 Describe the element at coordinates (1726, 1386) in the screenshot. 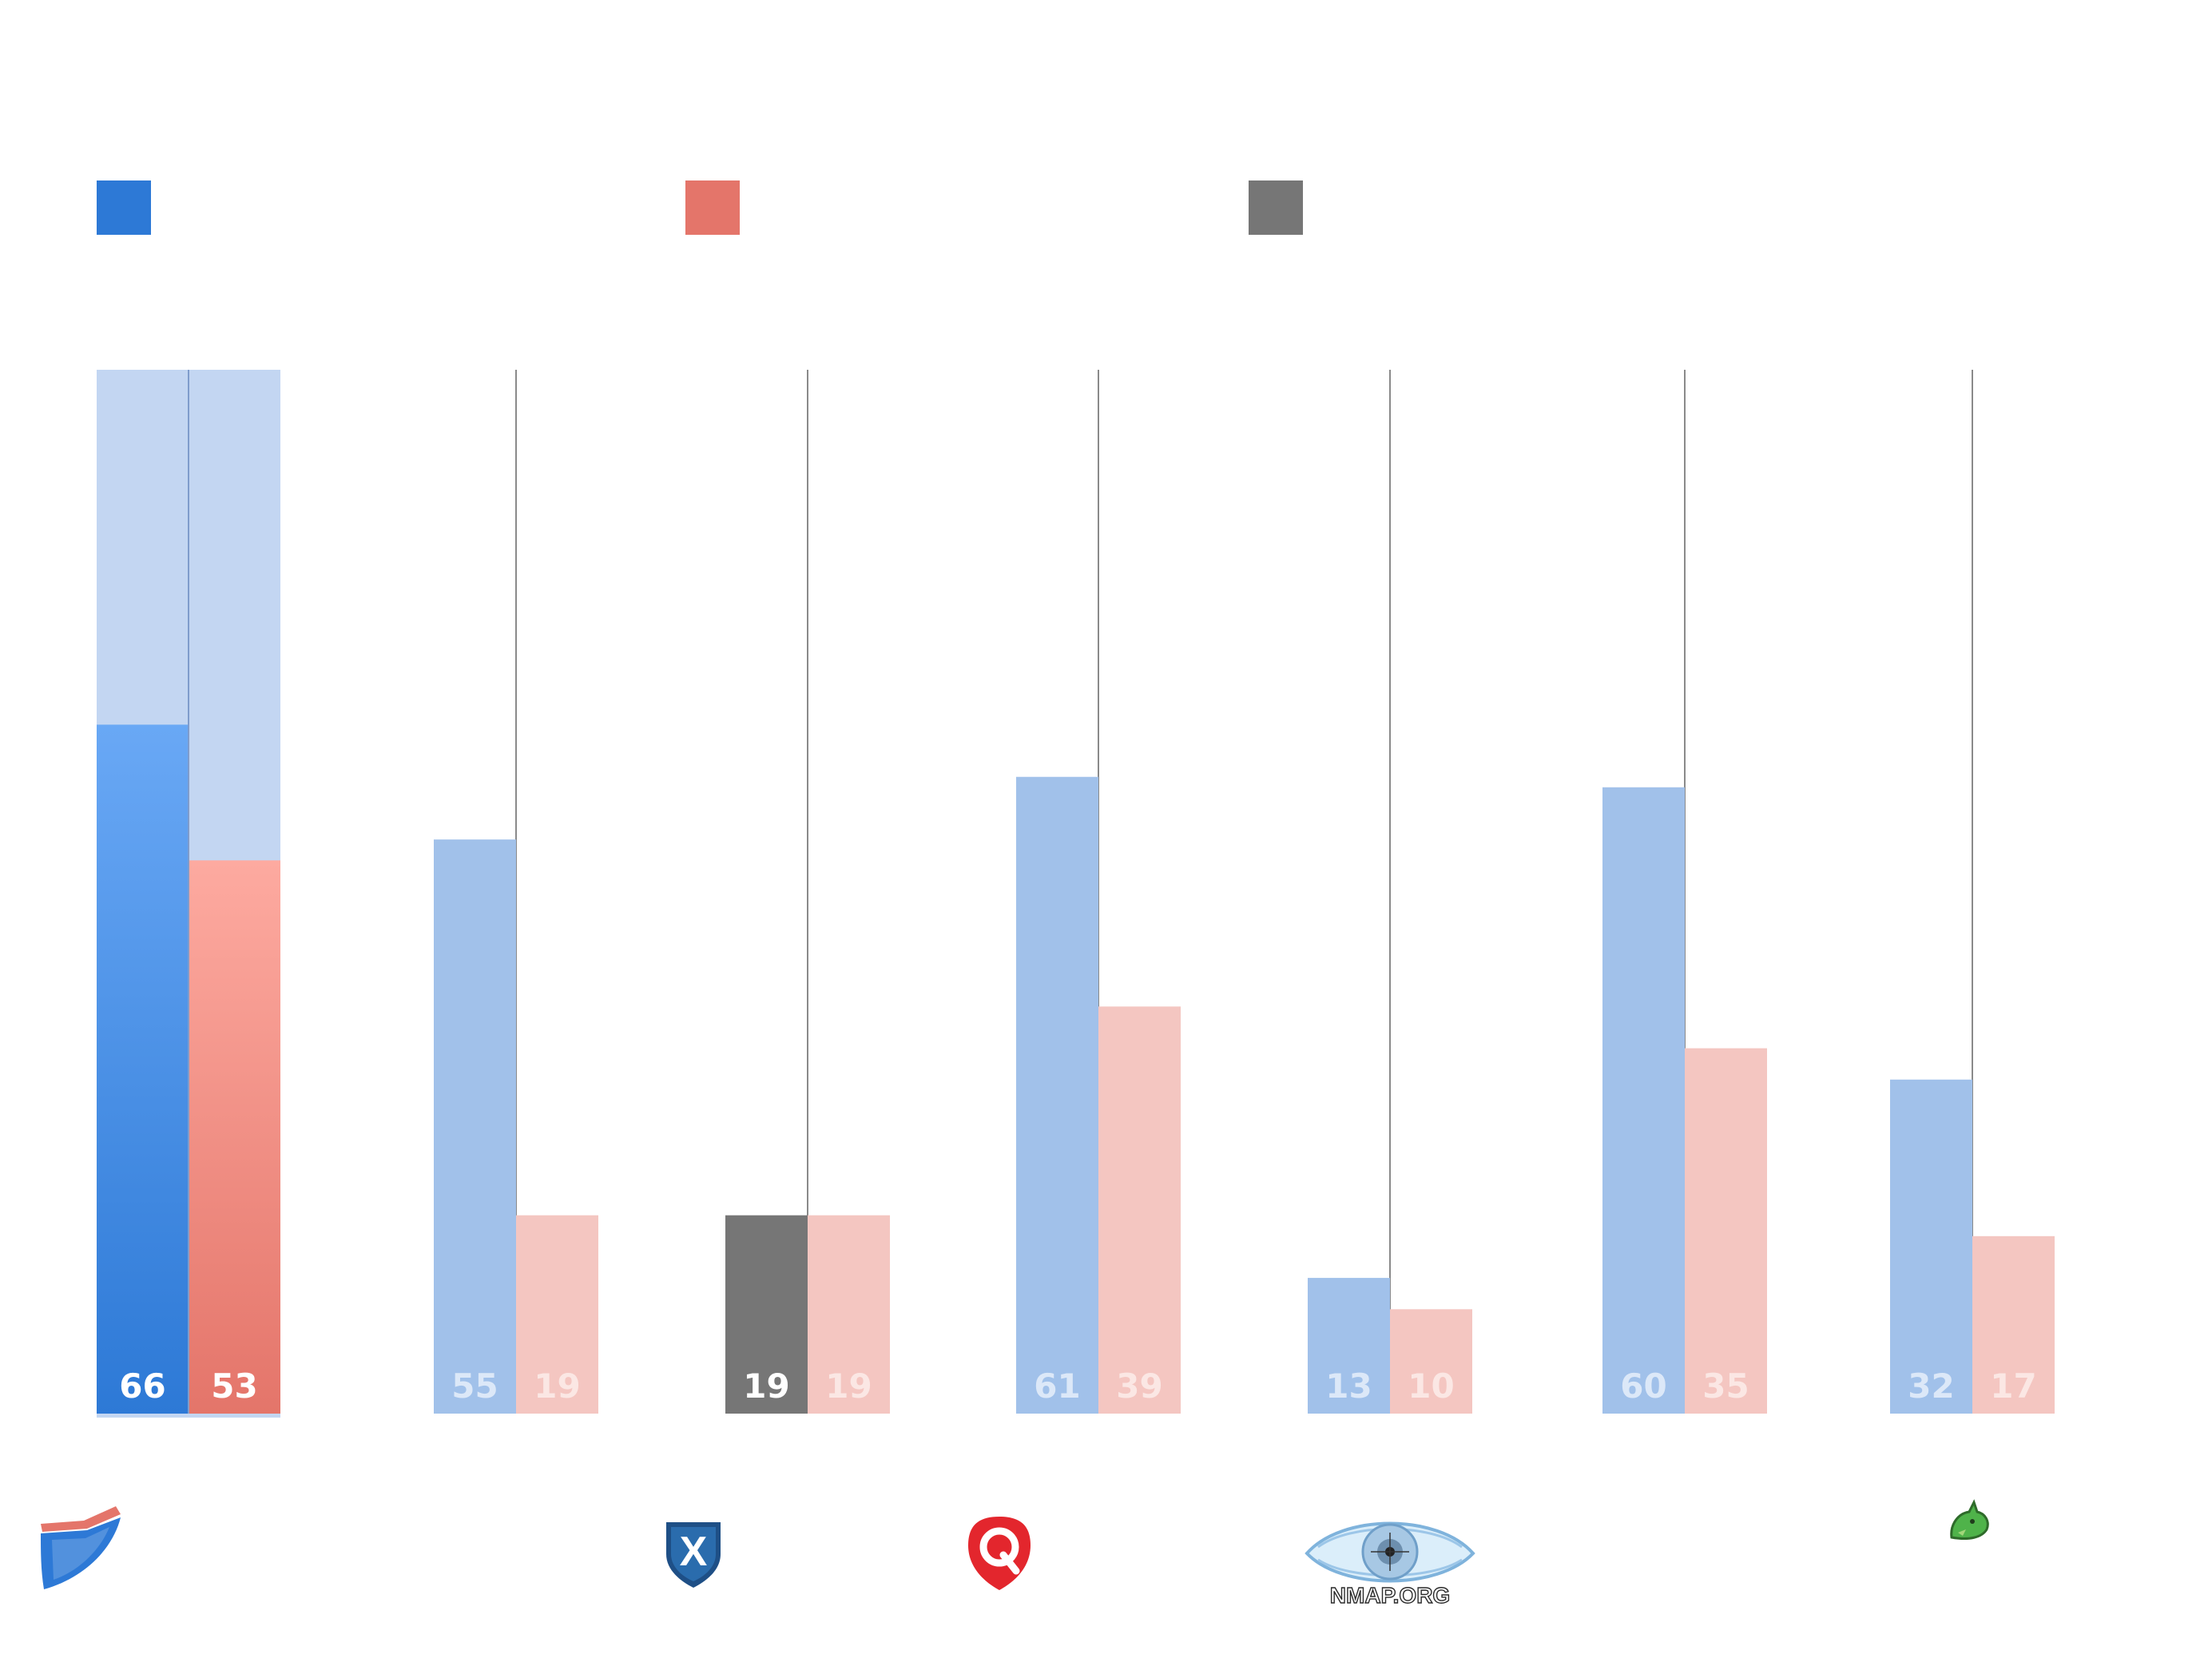

I see `data-label-series2-tool-6: 35` at that location.